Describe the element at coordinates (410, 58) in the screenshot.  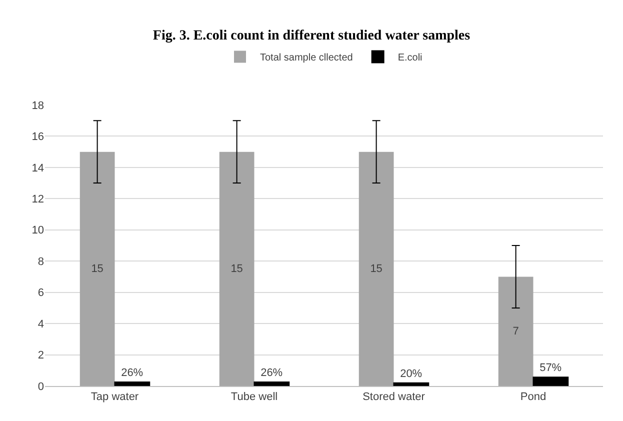
I see `legend-label: E.coli` at that location.